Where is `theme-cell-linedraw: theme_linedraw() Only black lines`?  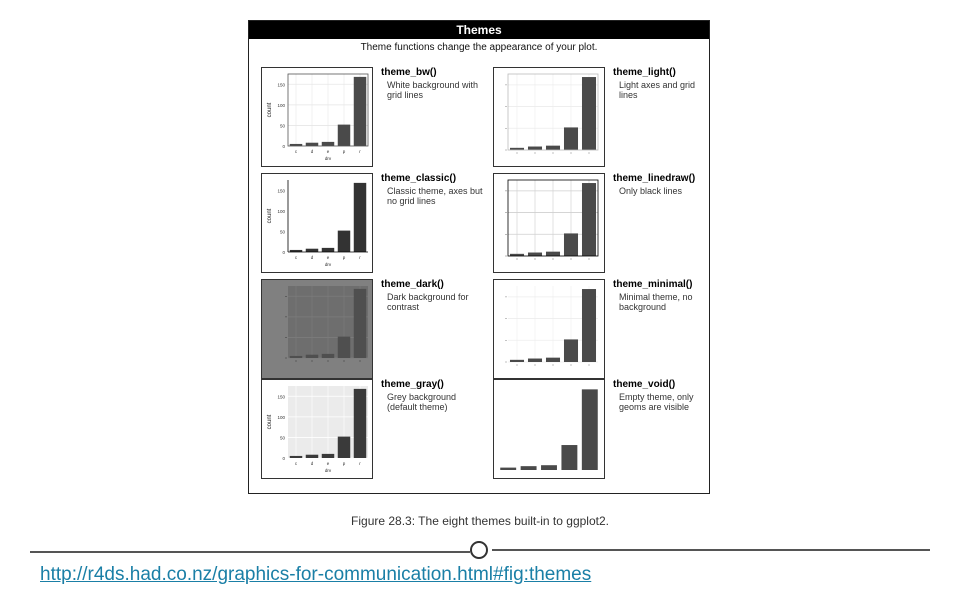 theme-cell-linedraw: theme_linedraw() Only black lines is located at coordinates (603, 223).